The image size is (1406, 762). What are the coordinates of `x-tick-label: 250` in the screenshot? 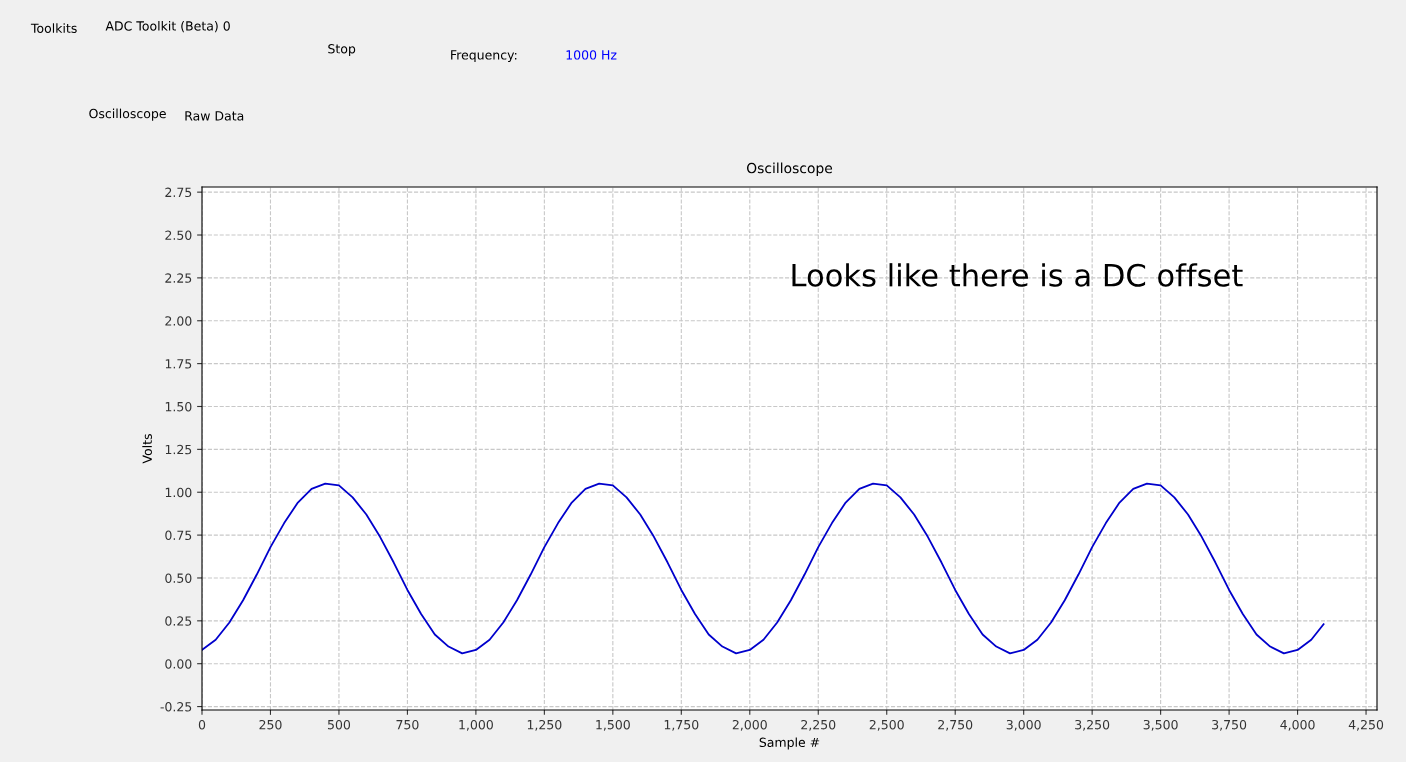 It's located at (270, 724).